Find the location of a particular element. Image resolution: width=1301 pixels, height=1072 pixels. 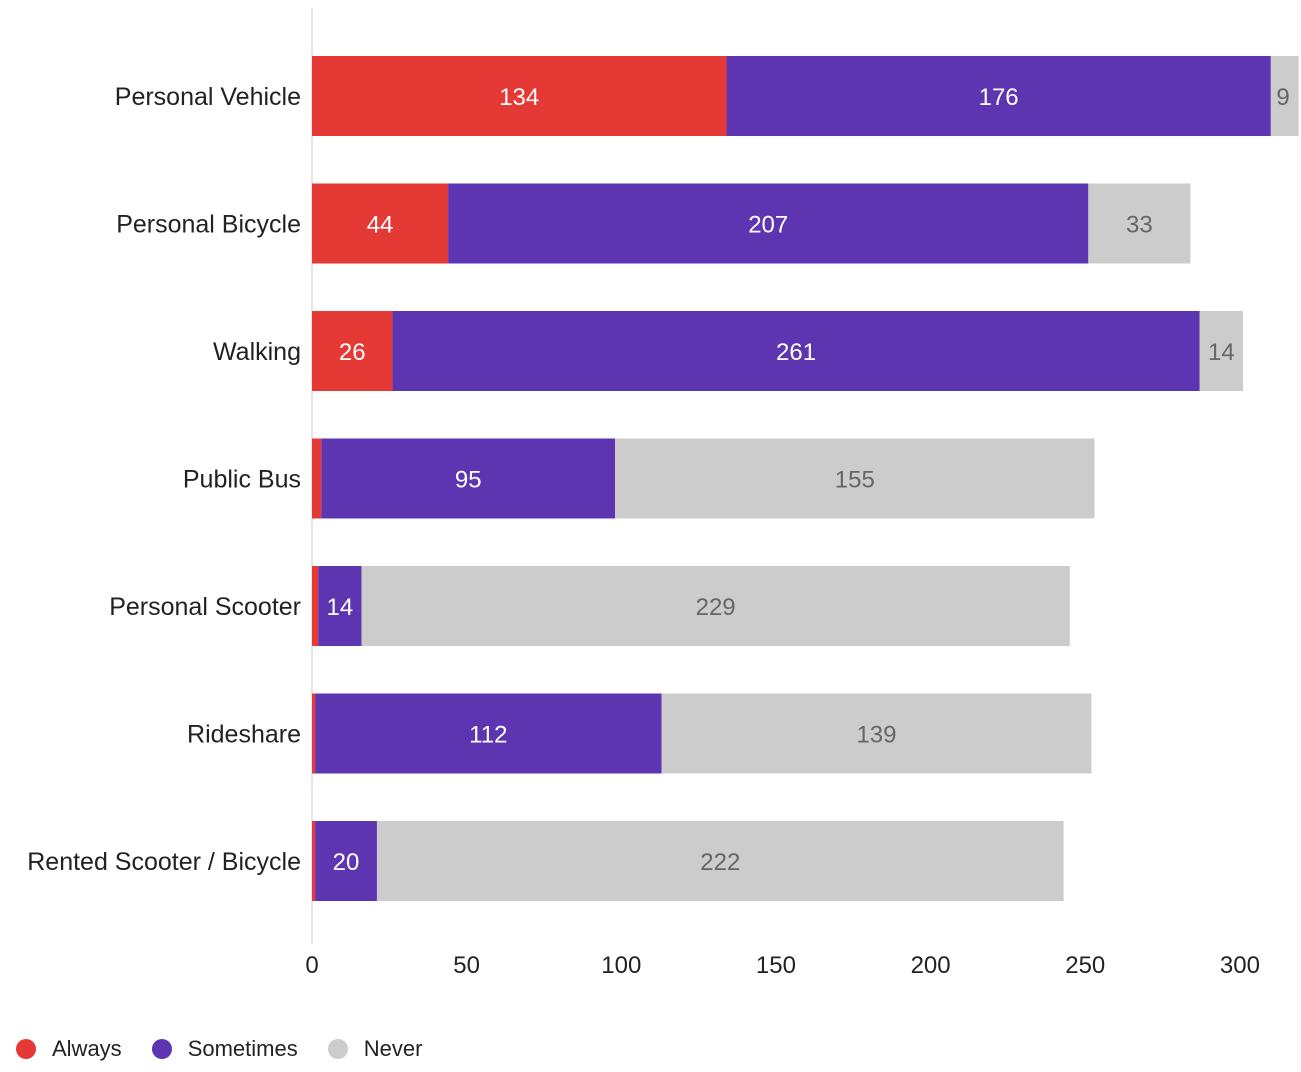

legend-label-never: Never is located at coordinates (393, 1048).